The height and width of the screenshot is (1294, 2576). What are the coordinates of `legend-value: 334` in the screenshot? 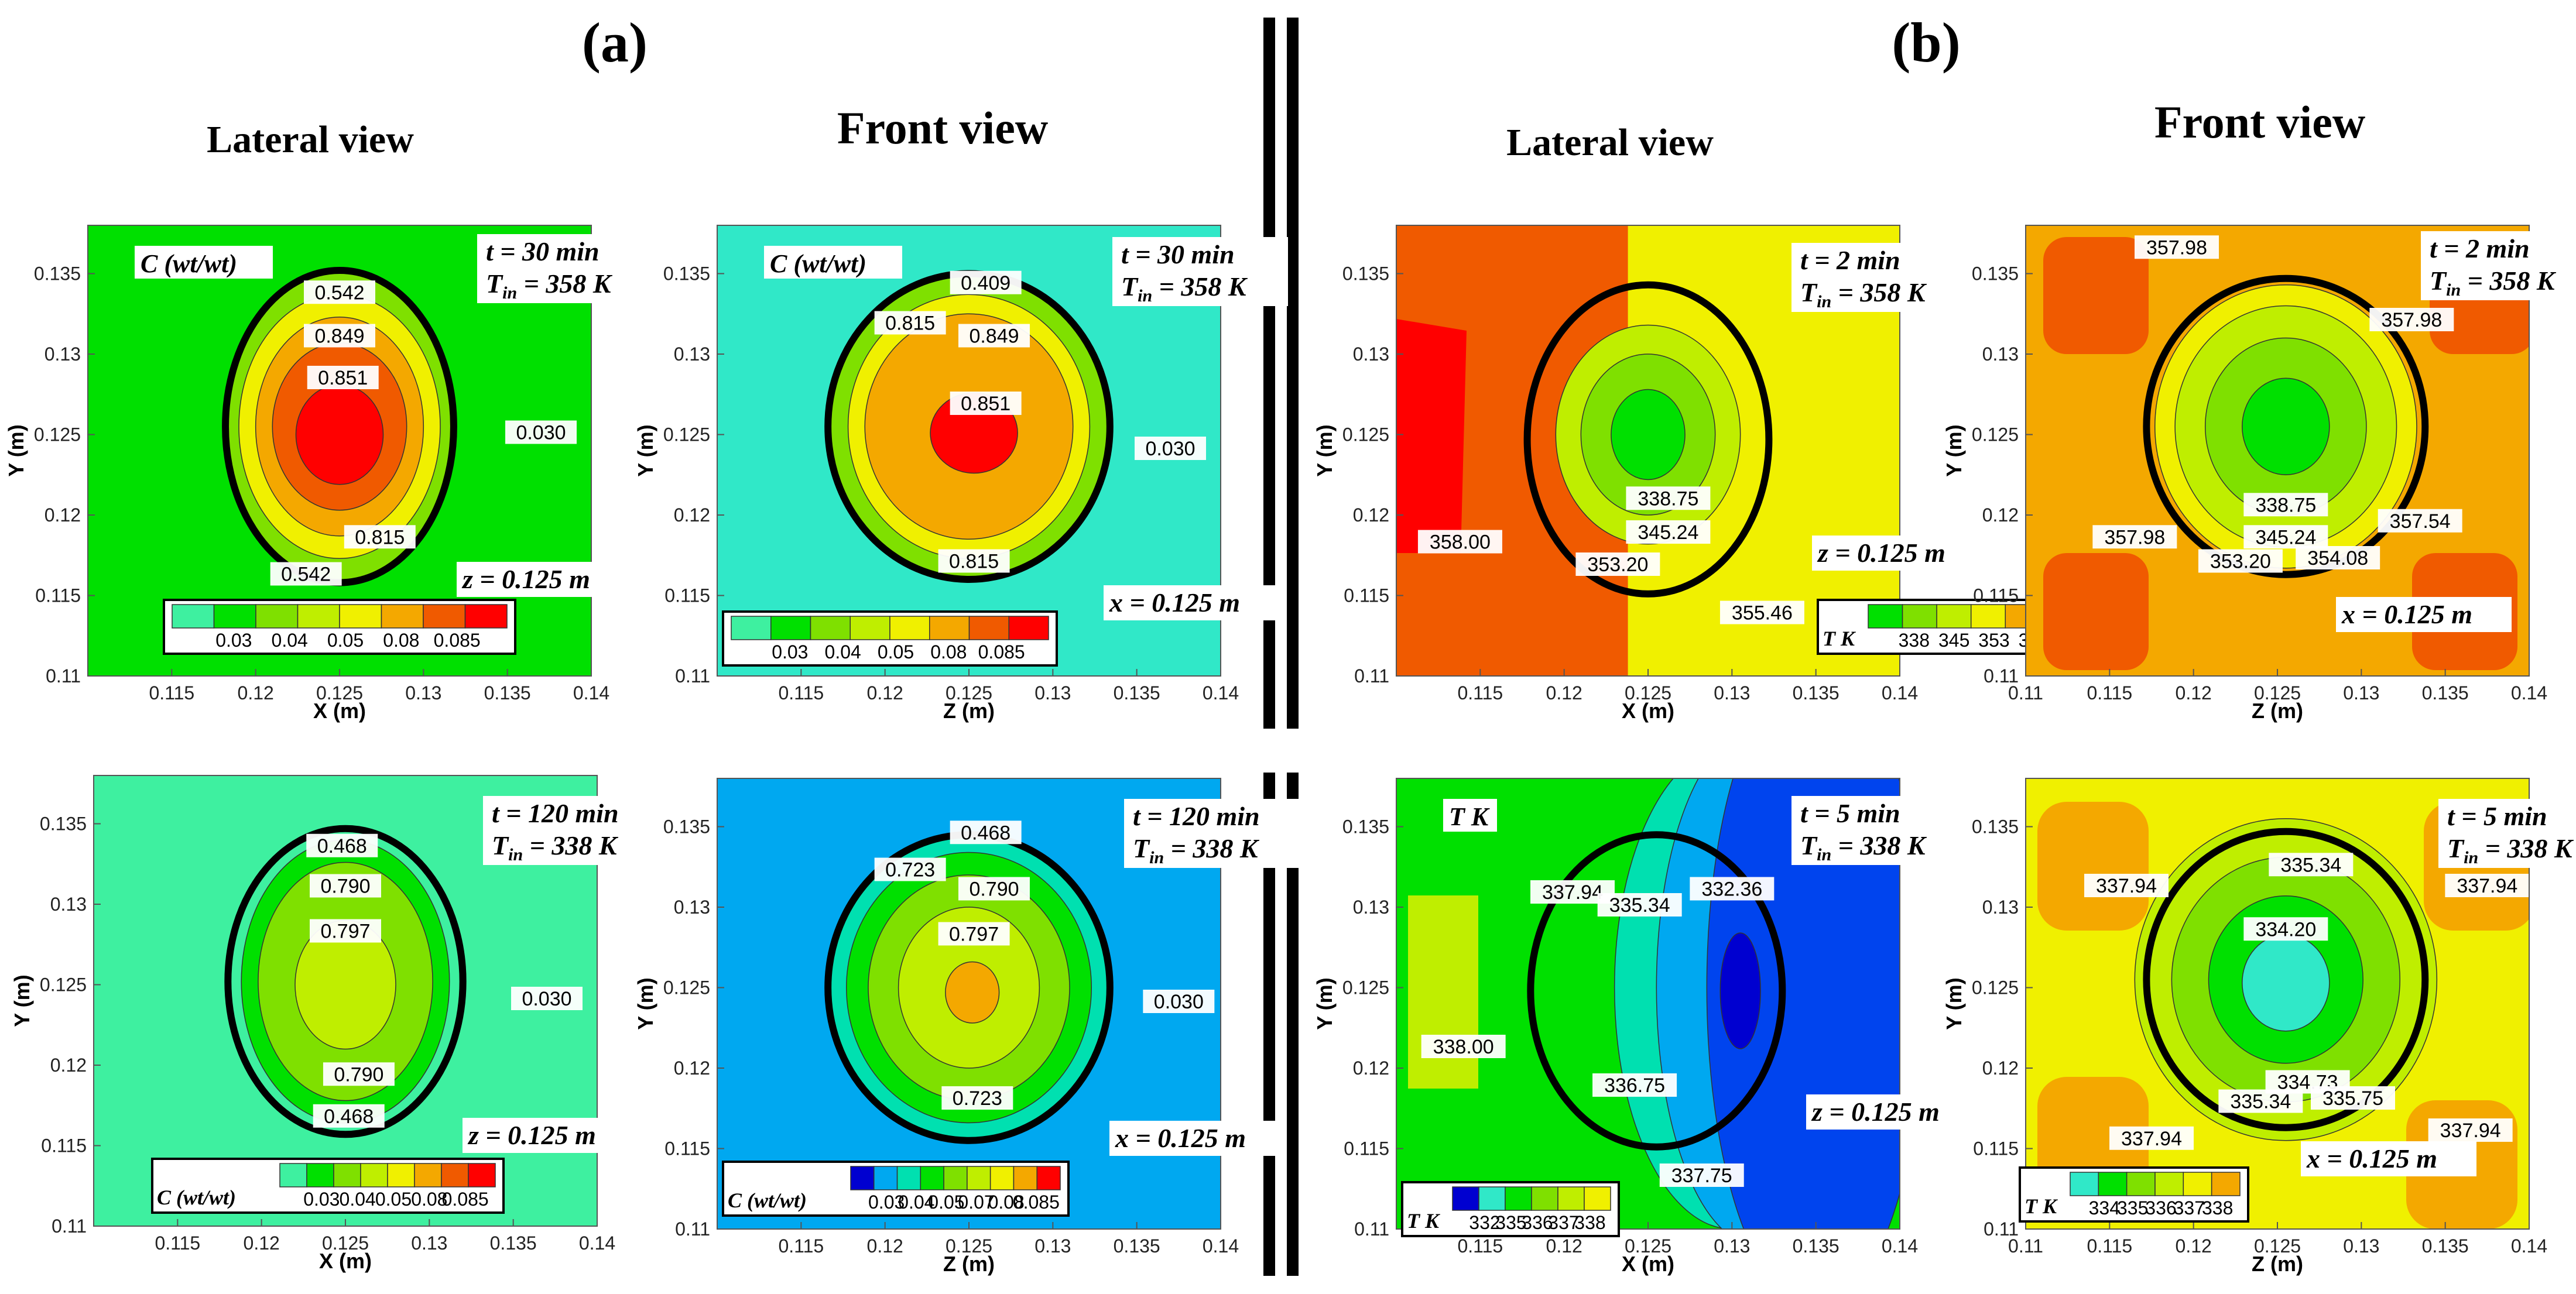 It's located at (2104, 1208).